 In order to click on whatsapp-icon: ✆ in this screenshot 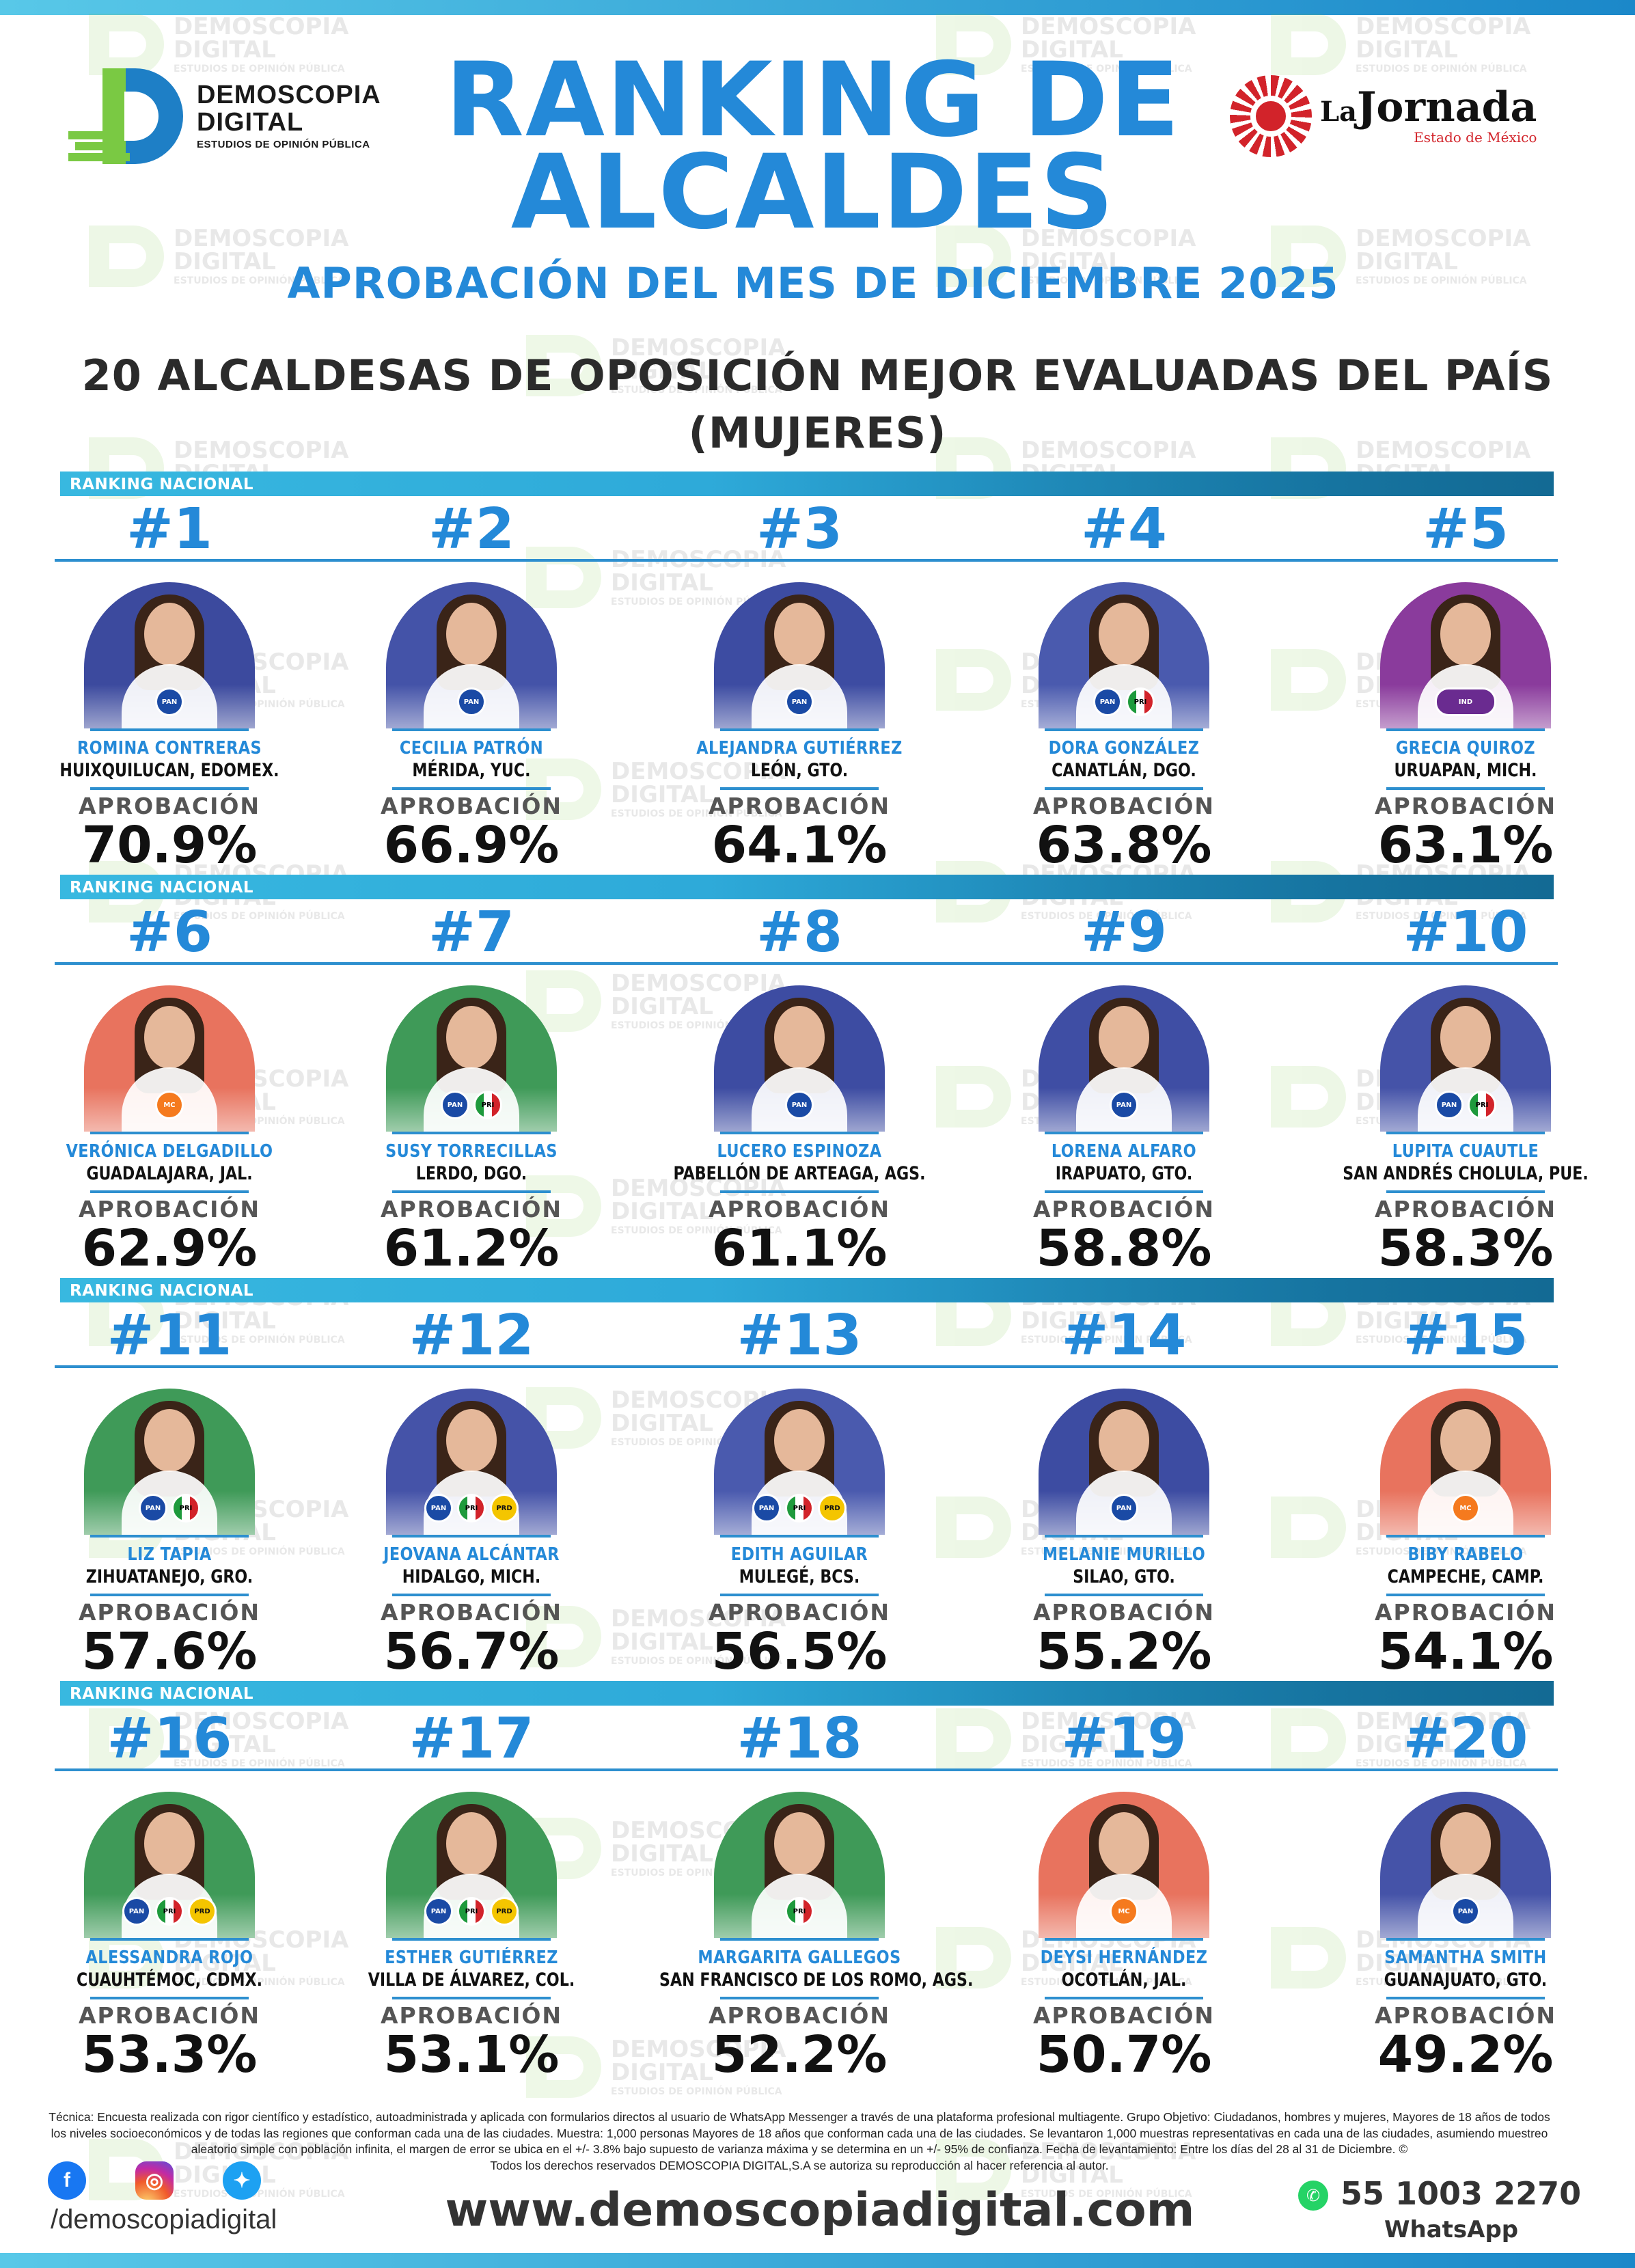, I will do `click(1313, 2196)`.